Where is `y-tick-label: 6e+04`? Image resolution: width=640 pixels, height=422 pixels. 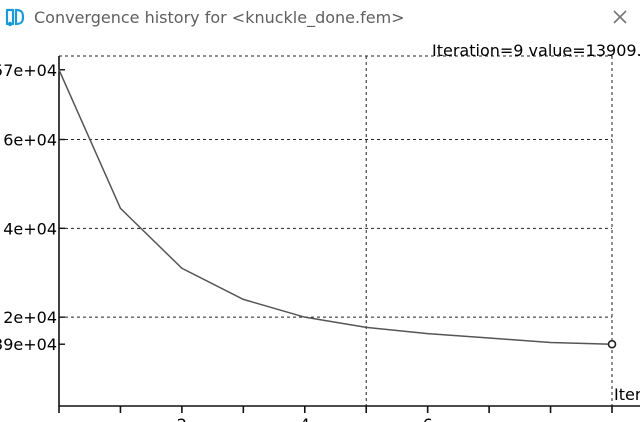
y-tick-label: 6e+04 is located at coordinates (30, 140).